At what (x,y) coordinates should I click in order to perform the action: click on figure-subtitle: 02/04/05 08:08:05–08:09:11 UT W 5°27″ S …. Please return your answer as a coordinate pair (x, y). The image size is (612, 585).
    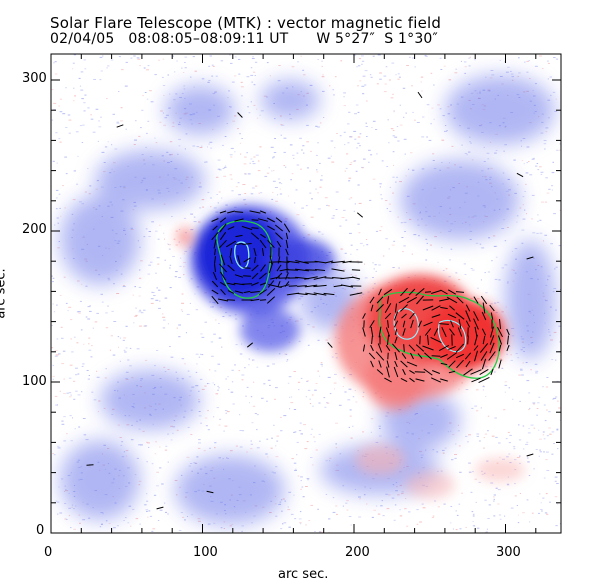
    Looking at the image, I should click on (244, 39).